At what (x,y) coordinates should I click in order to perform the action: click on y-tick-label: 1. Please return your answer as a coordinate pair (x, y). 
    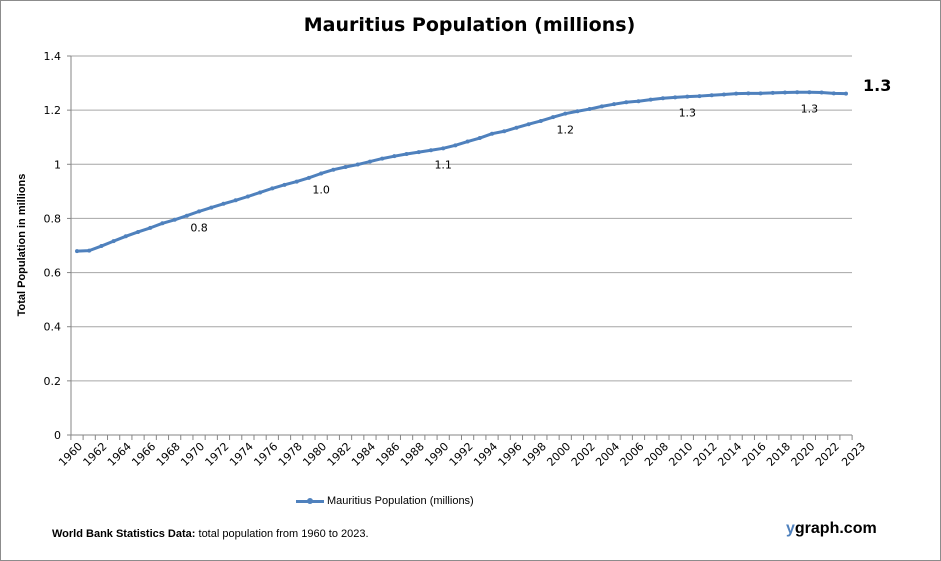
    Looking at the image, I should click on (57, 164).